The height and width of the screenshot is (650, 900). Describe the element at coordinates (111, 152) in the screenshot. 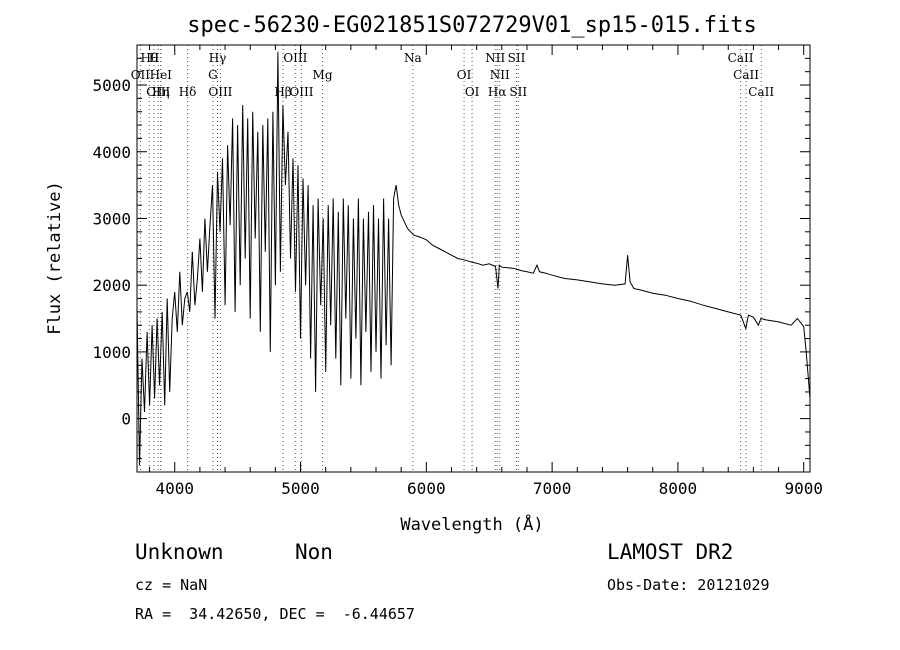

I see `y-tick-label: 4000` at that location.